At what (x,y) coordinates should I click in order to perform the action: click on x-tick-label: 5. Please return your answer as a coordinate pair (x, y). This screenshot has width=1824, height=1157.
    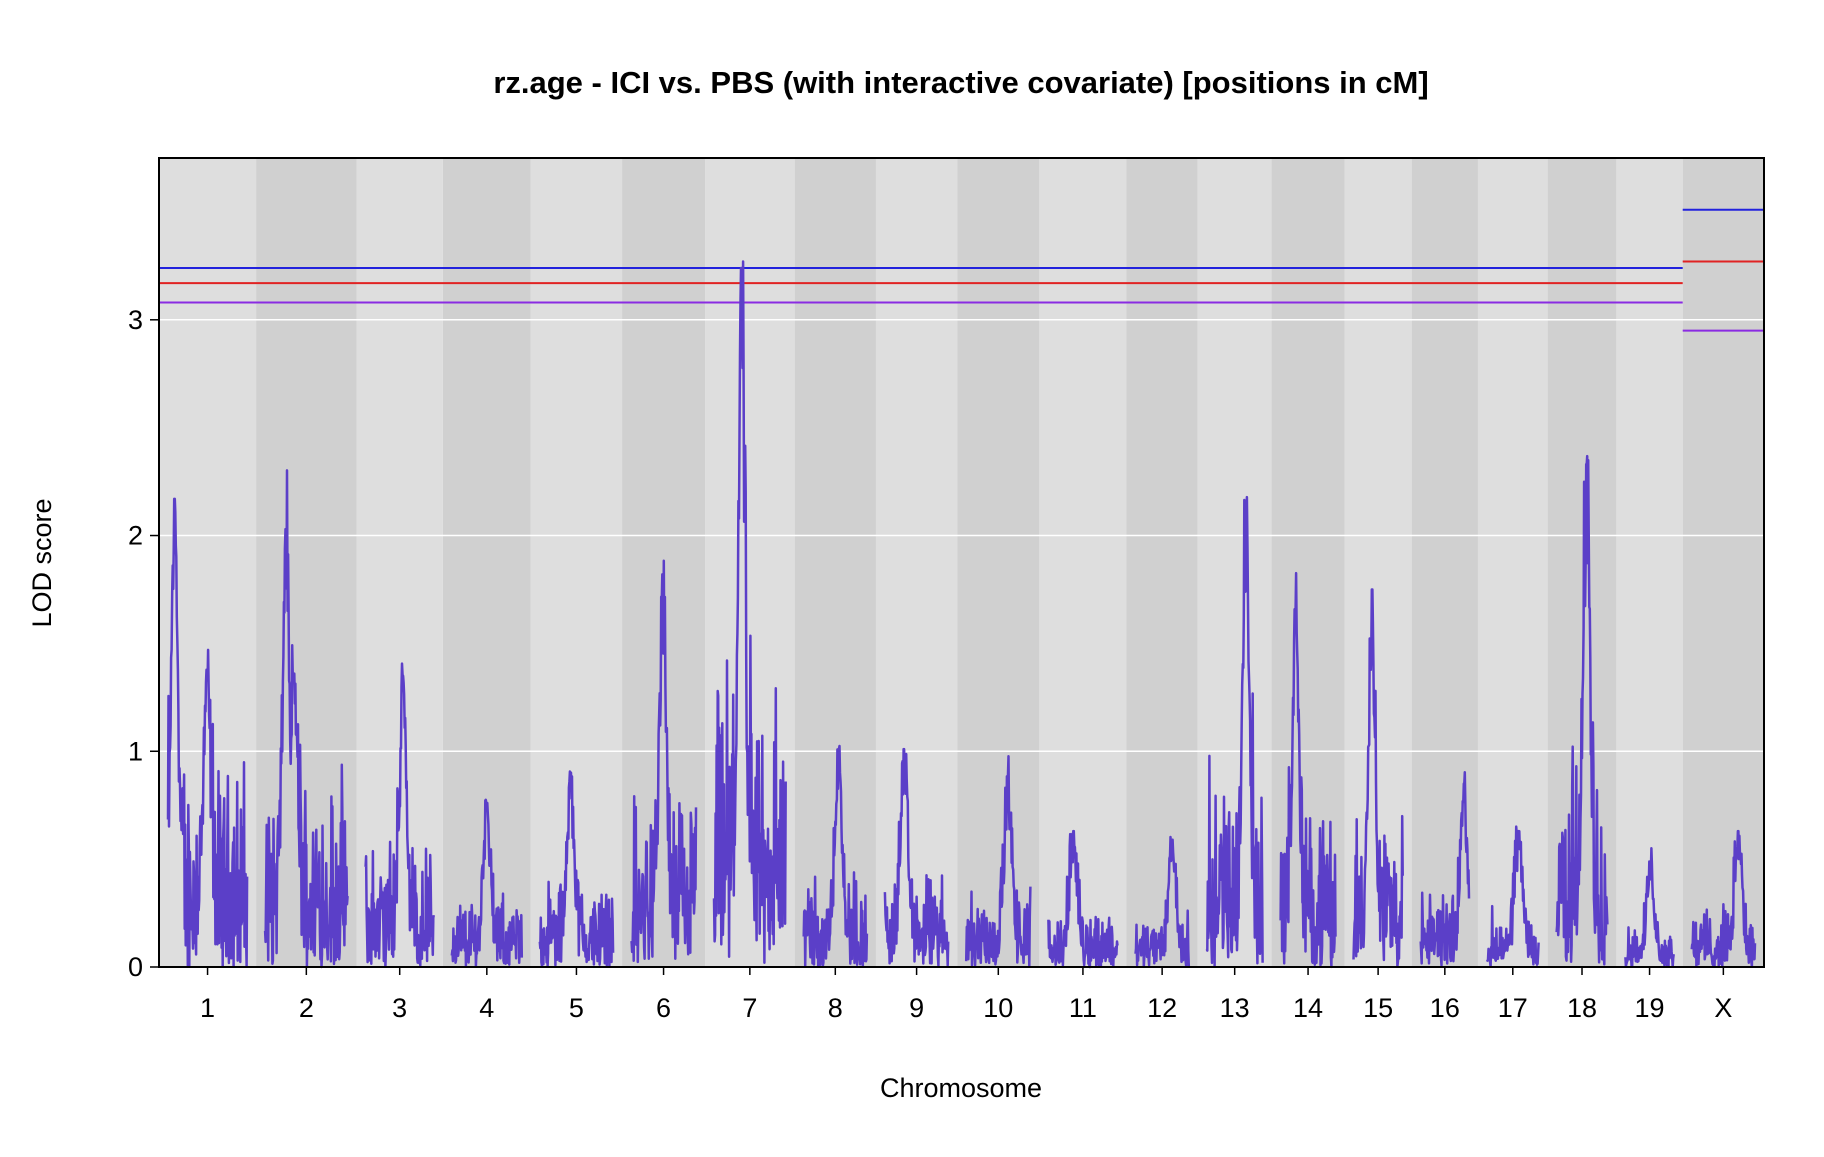
    Looking at the image, I should click on (576, 1008).